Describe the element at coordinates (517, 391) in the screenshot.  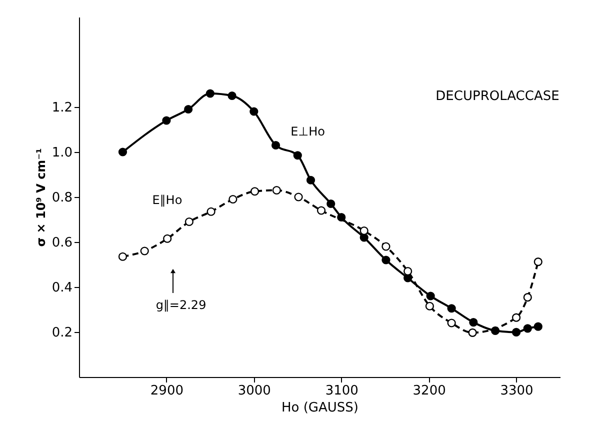
I see `x-tick-label: 3300` at that location.